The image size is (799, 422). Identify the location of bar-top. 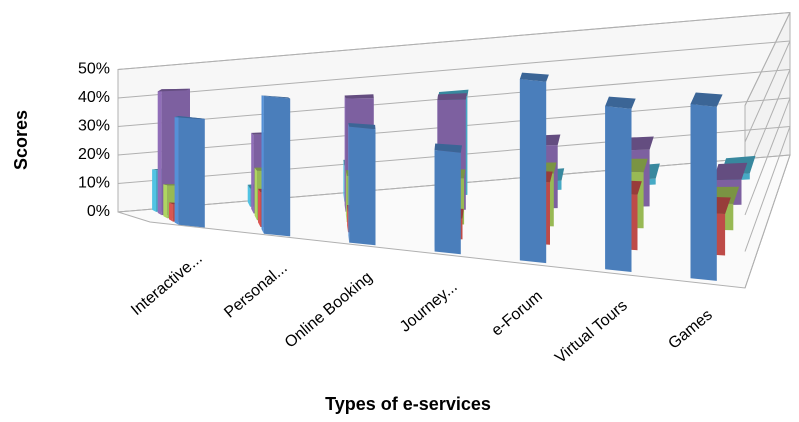
(730, 171).